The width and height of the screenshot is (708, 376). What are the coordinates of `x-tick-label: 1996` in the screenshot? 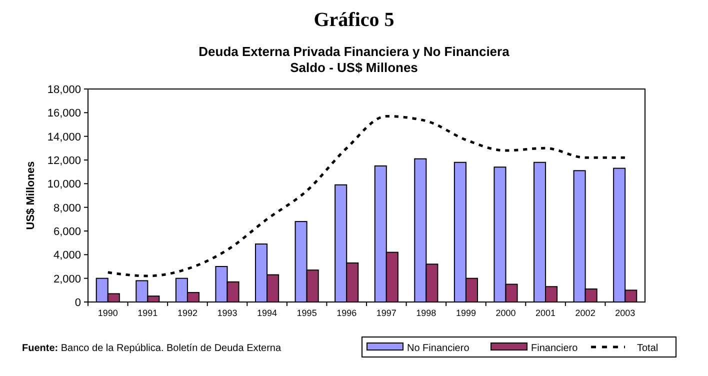 It's located at (346, 313).